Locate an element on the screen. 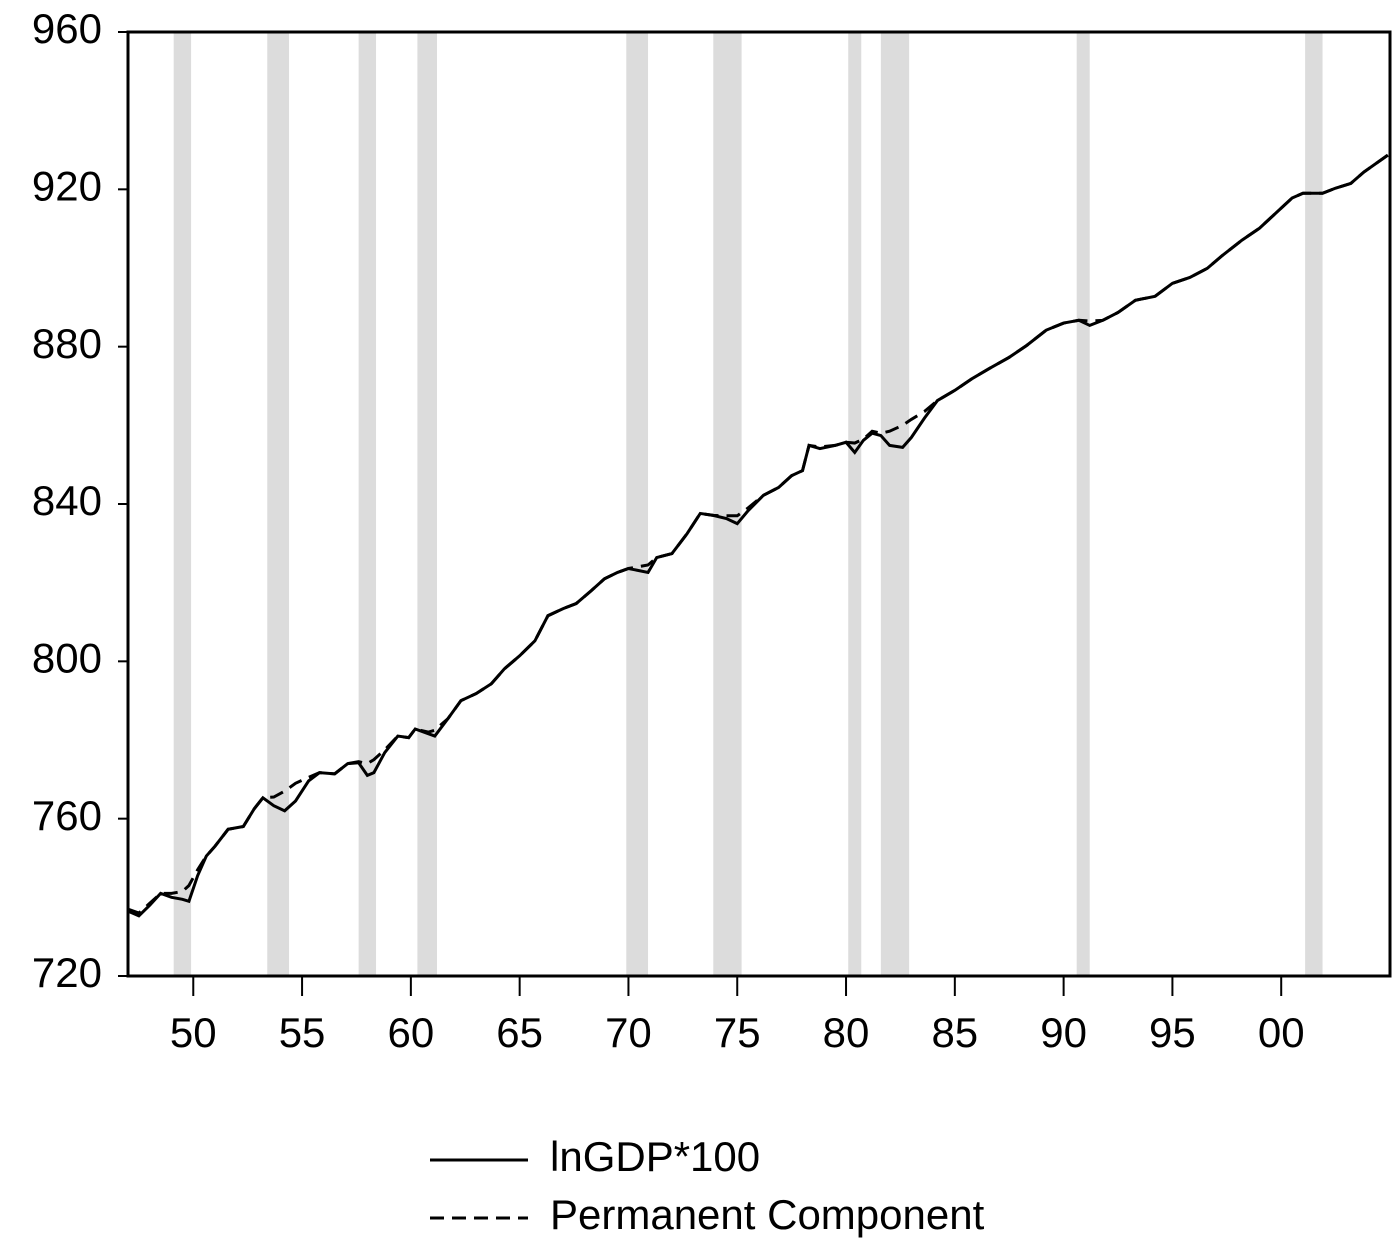  x-tick-label: 95 is located at coordinates (1172, 1032).